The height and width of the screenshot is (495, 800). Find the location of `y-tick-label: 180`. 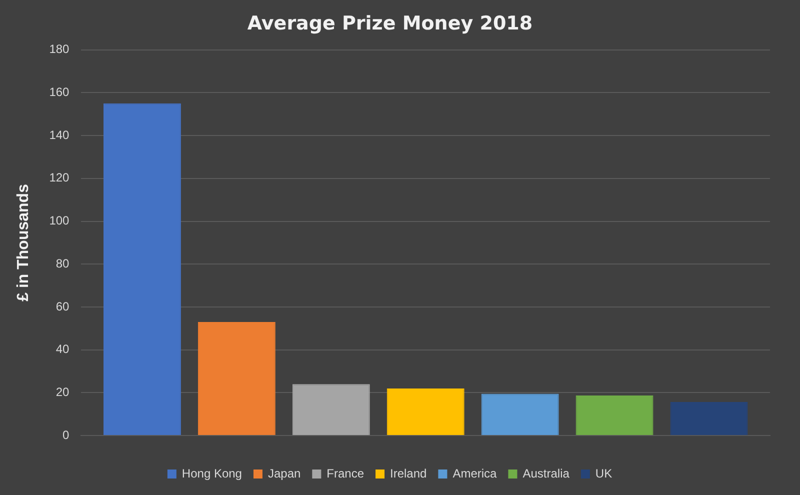

y-tick-label: 180 is located at coordinates (59, 49).